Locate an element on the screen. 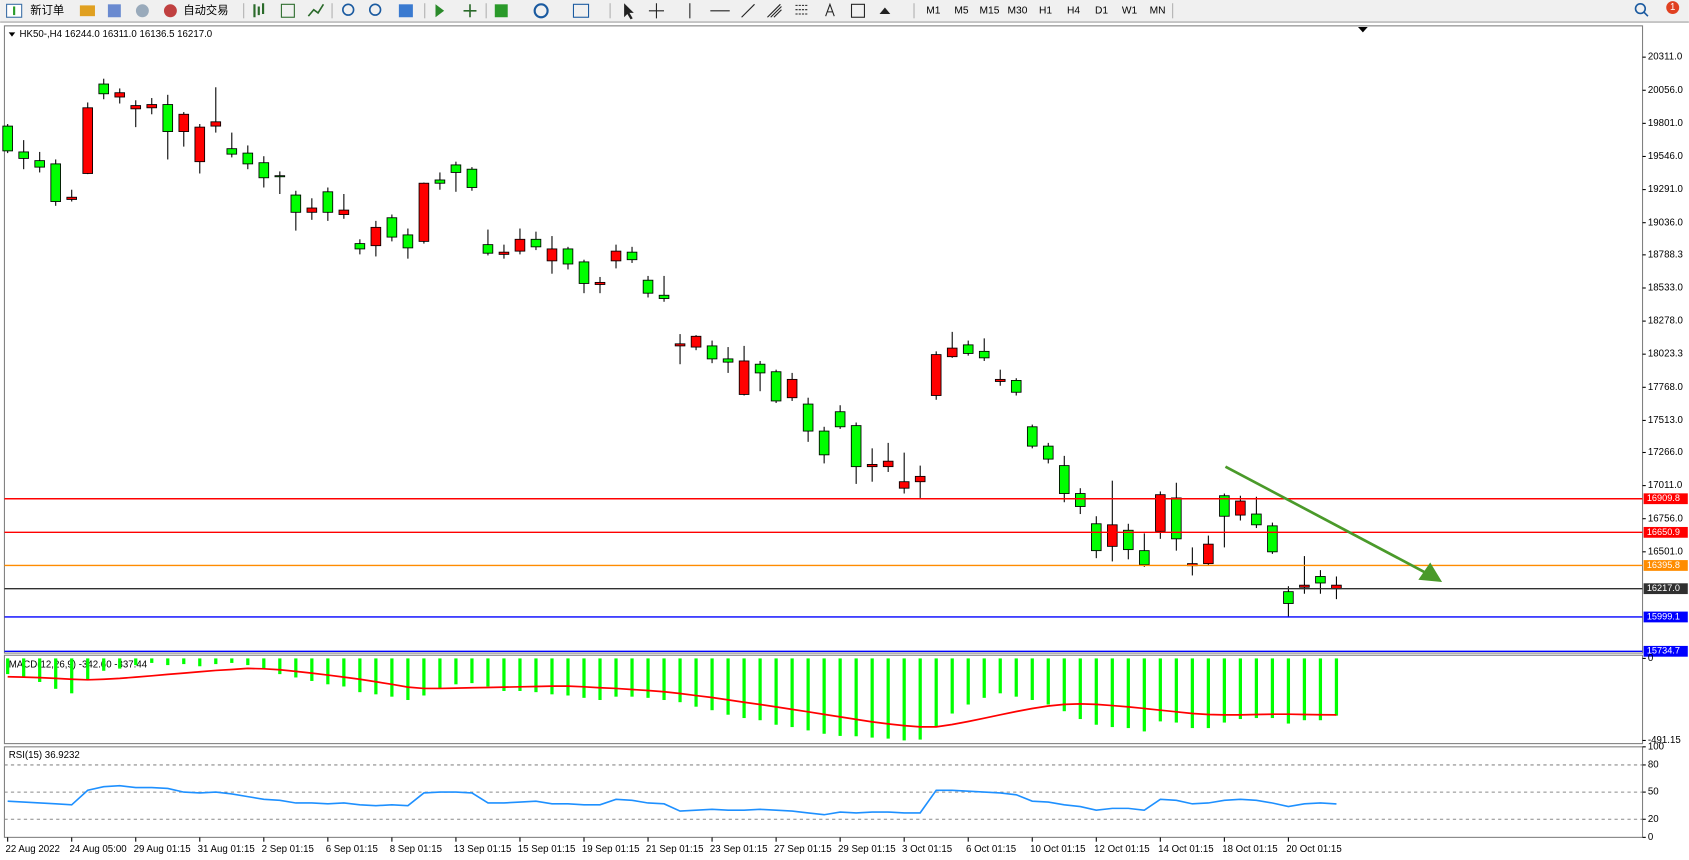  y-tick-label: 80 is located at coordinates (1653, 765).